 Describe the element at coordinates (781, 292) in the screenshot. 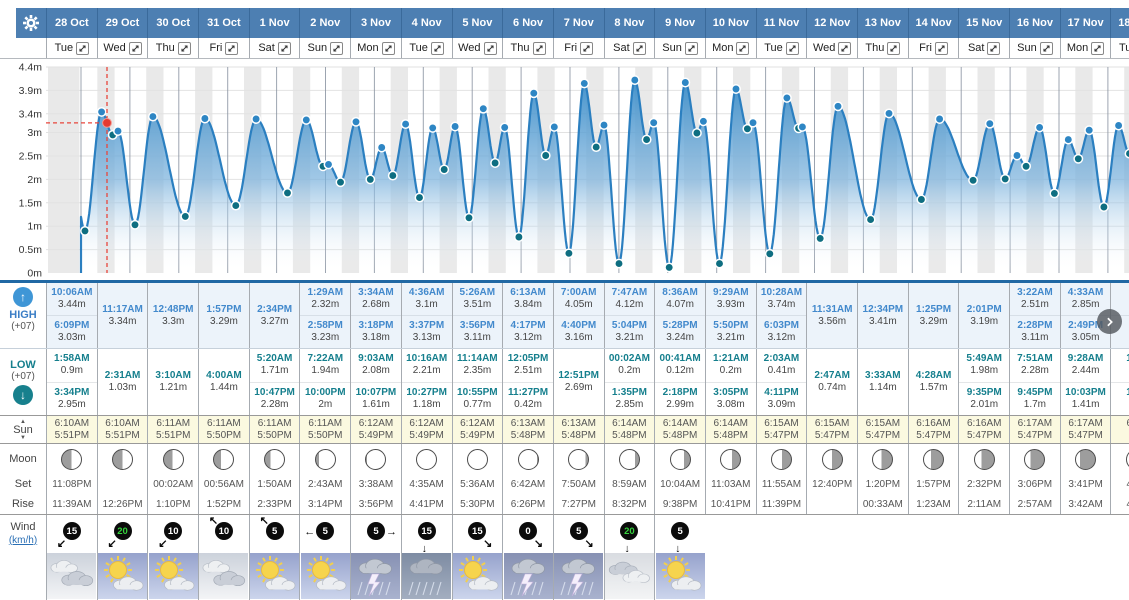

I see `tide-time: 10:28AM` at that location.